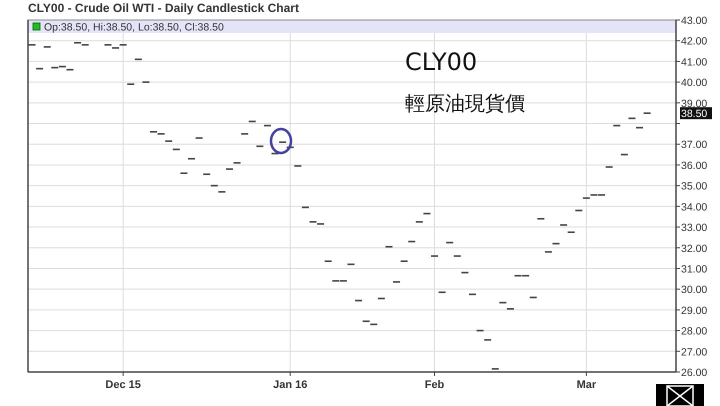 This screenshot has width=720, height=406. I want to click on x-tick-label: Mar, so click(586, 385).